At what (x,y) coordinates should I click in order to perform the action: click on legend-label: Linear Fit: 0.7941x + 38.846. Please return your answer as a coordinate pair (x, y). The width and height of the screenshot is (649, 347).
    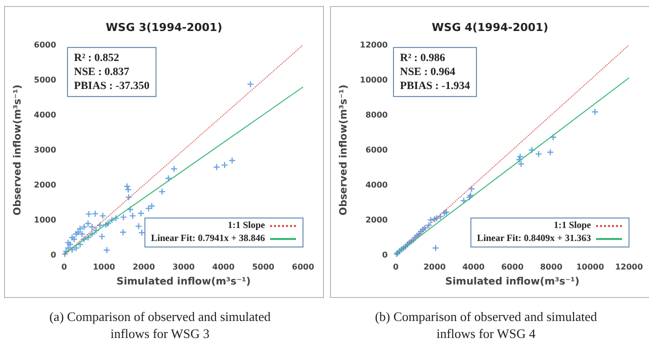
    Looking at the image, I should click on (208, 239).